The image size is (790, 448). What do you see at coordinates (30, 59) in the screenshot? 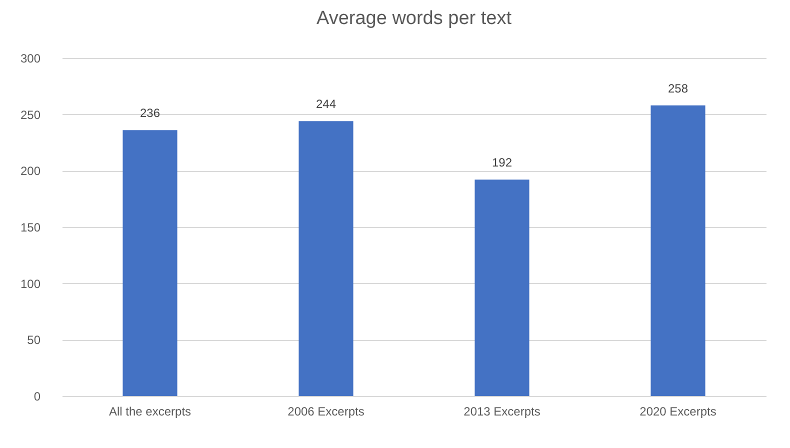
I see `y-tick-label: 300` at bounding box center [30, 59].